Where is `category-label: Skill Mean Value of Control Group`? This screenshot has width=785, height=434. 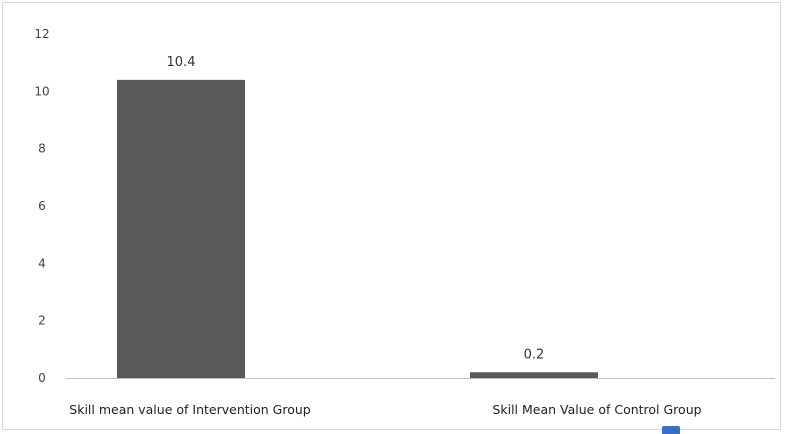 category-label: Skill Mean Value of Control Group is located at coordinates (596, 409).